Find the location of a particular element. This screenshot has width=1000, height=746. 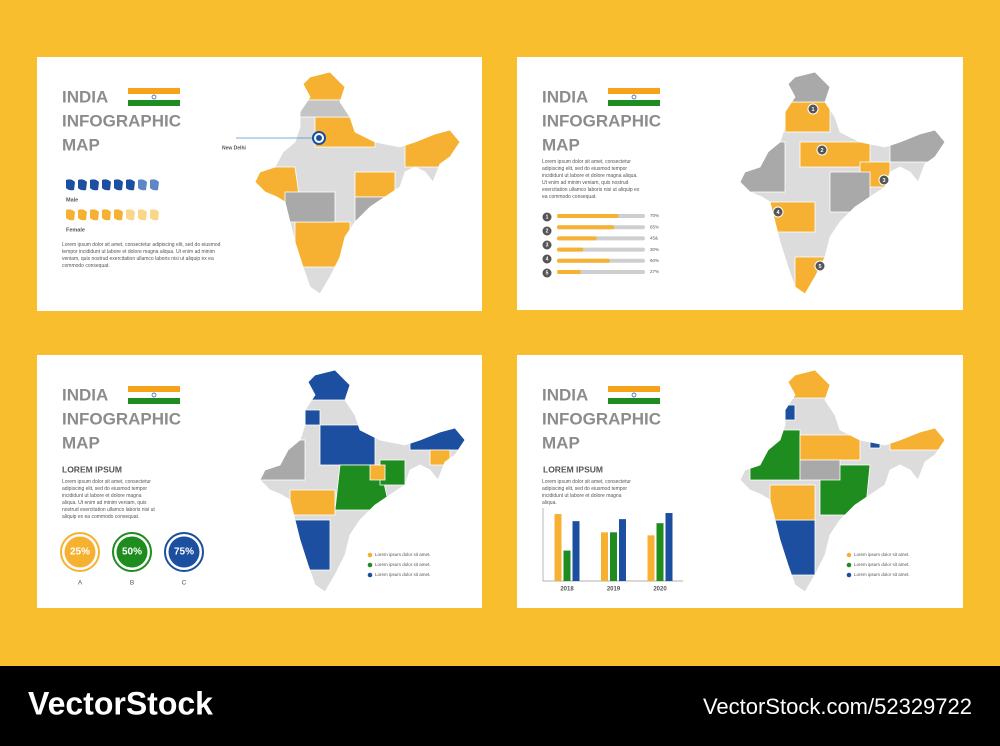

number-label: 1 is located at coordinates (547, 218).